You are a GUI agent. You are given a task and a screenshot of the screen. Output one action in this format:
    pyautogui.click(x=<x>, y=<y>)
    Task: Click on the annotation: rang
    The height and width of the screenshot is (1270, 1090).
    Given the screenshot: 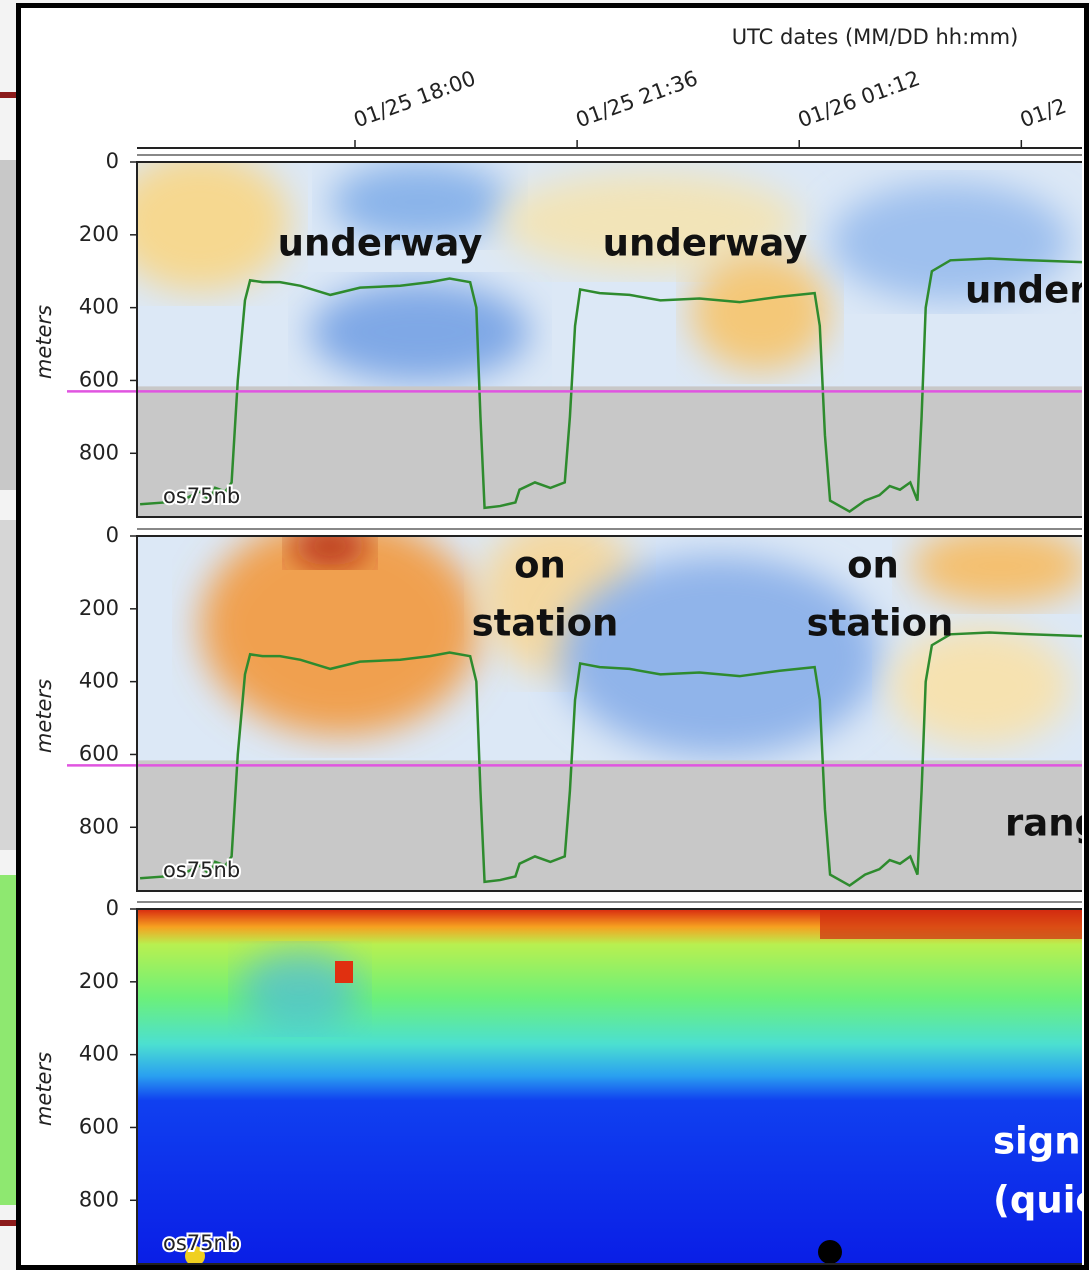 What is the action you would take?
    pyautogui.click(x=1047, y=823)
    